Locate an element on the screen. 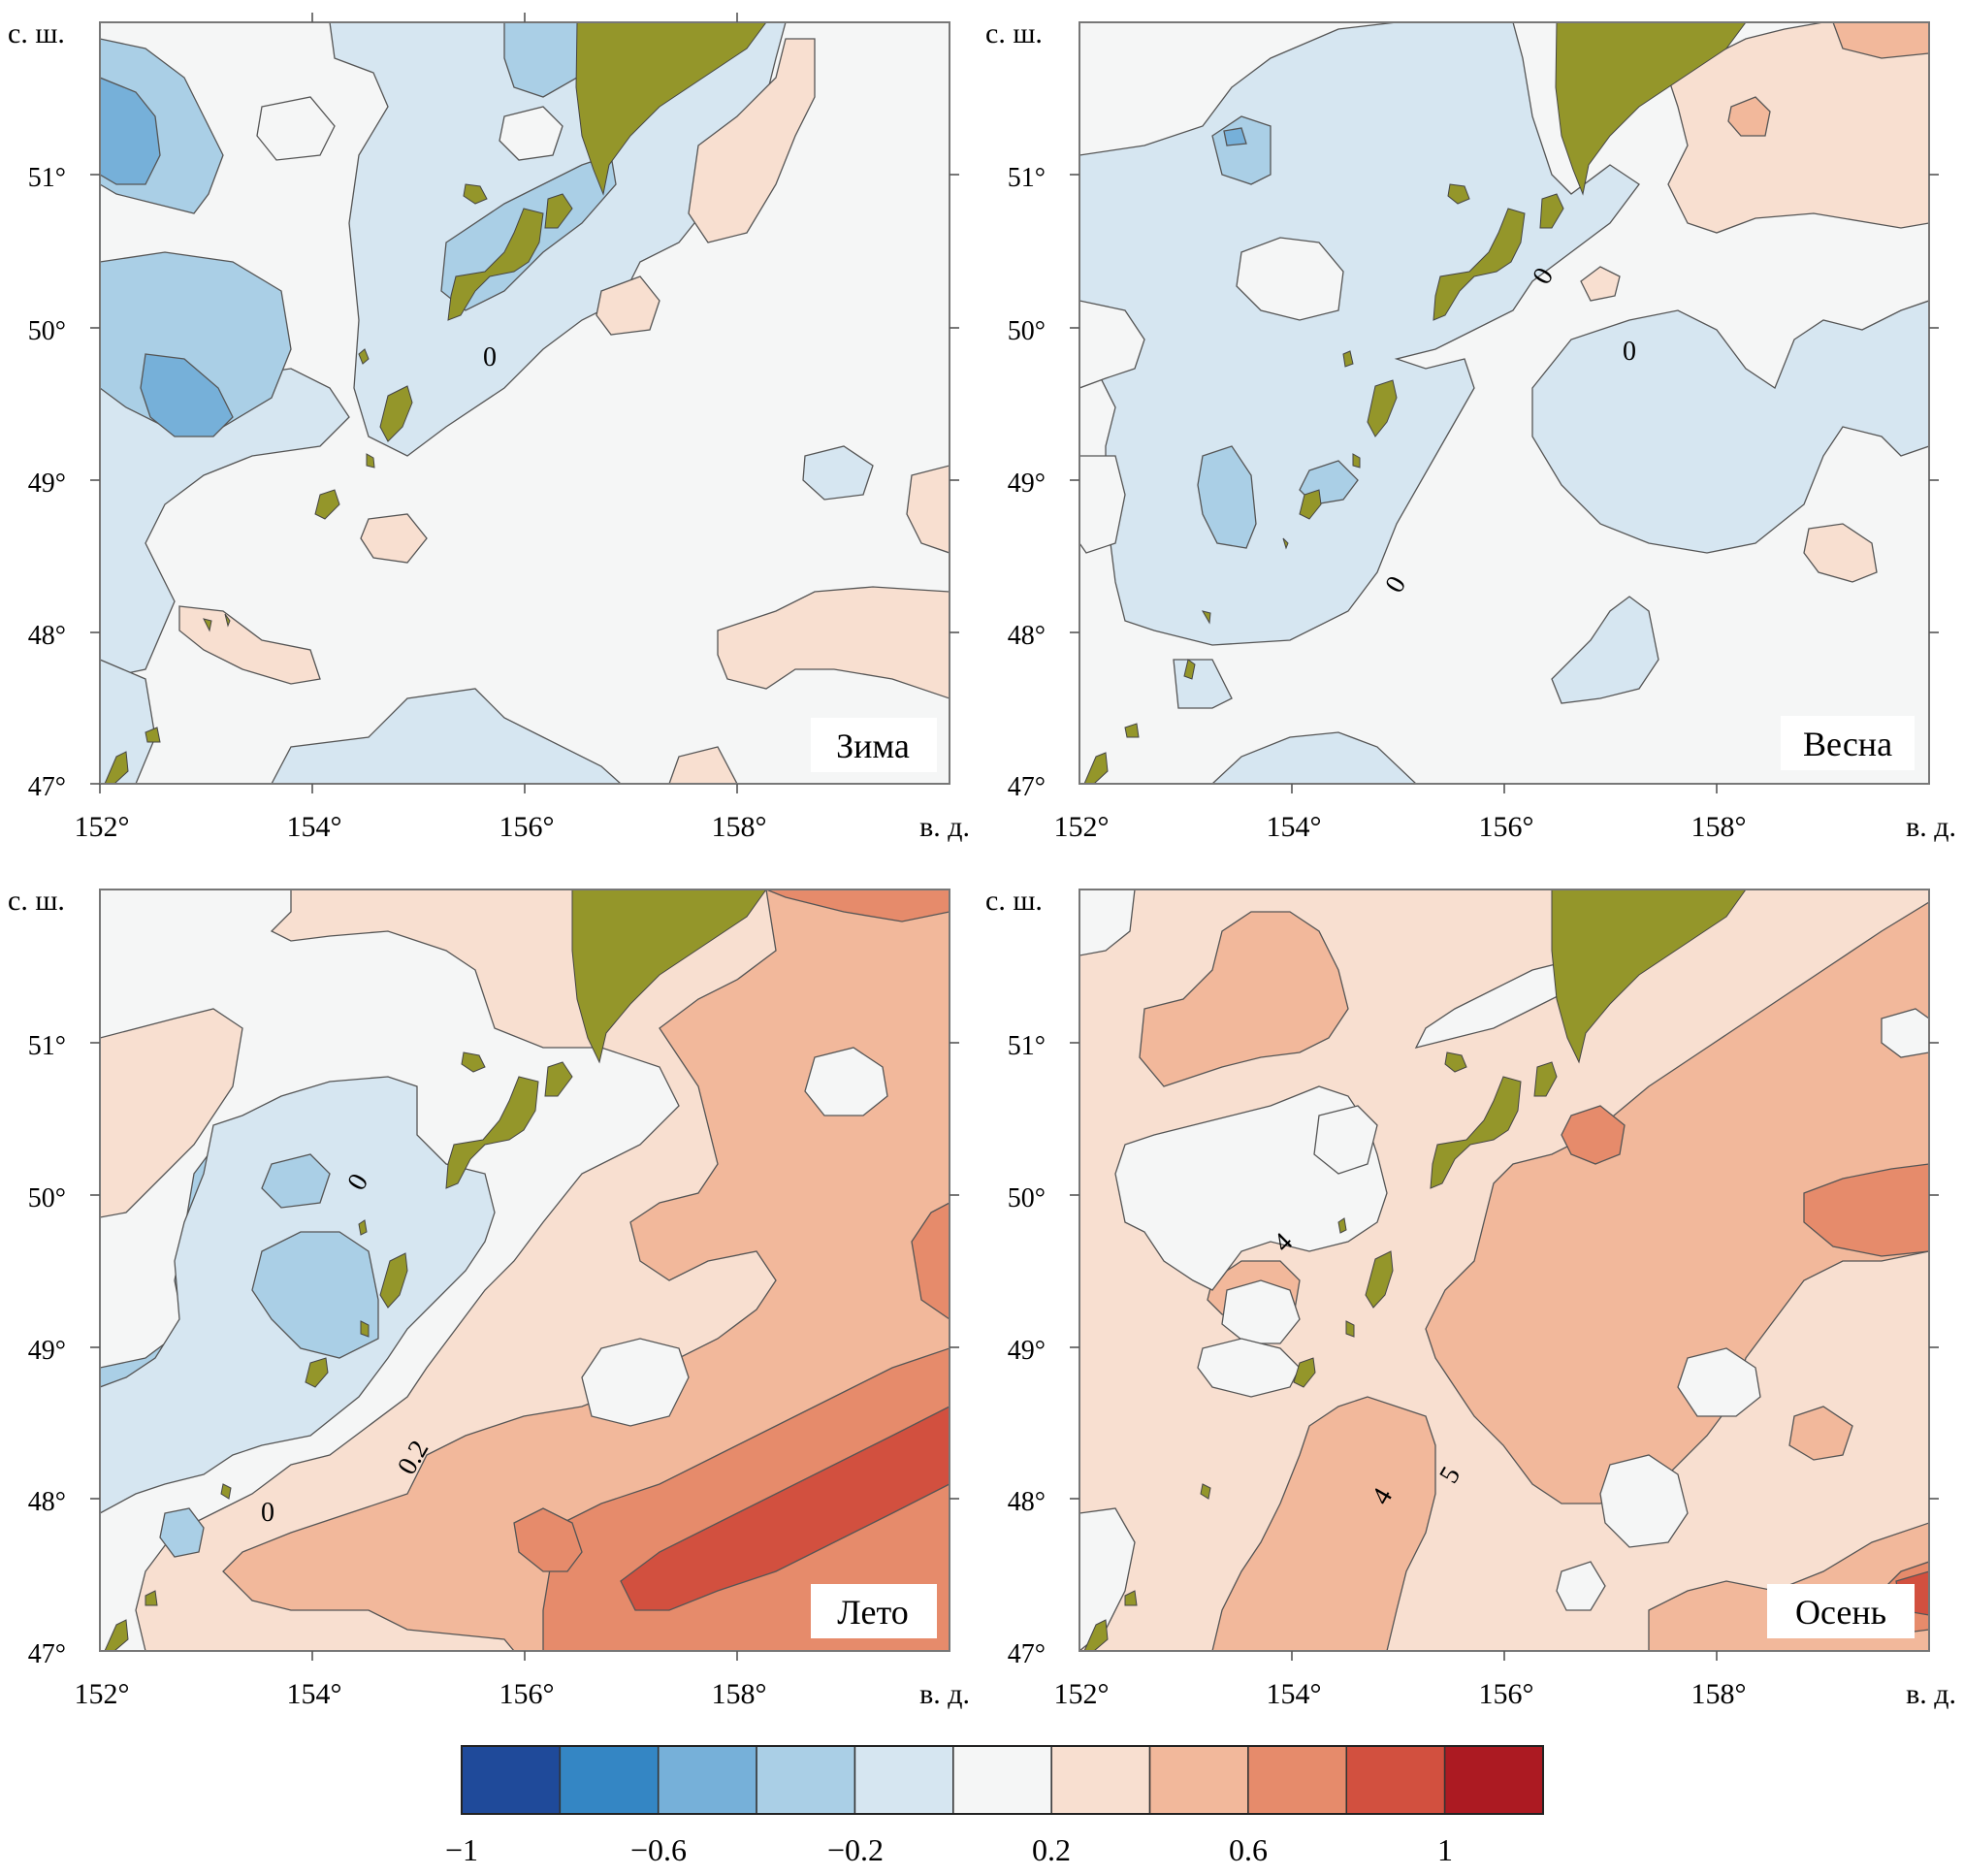 This screenshot has height=1876, width=1964. season-label: Лето is located at coordinates (873, 1612).